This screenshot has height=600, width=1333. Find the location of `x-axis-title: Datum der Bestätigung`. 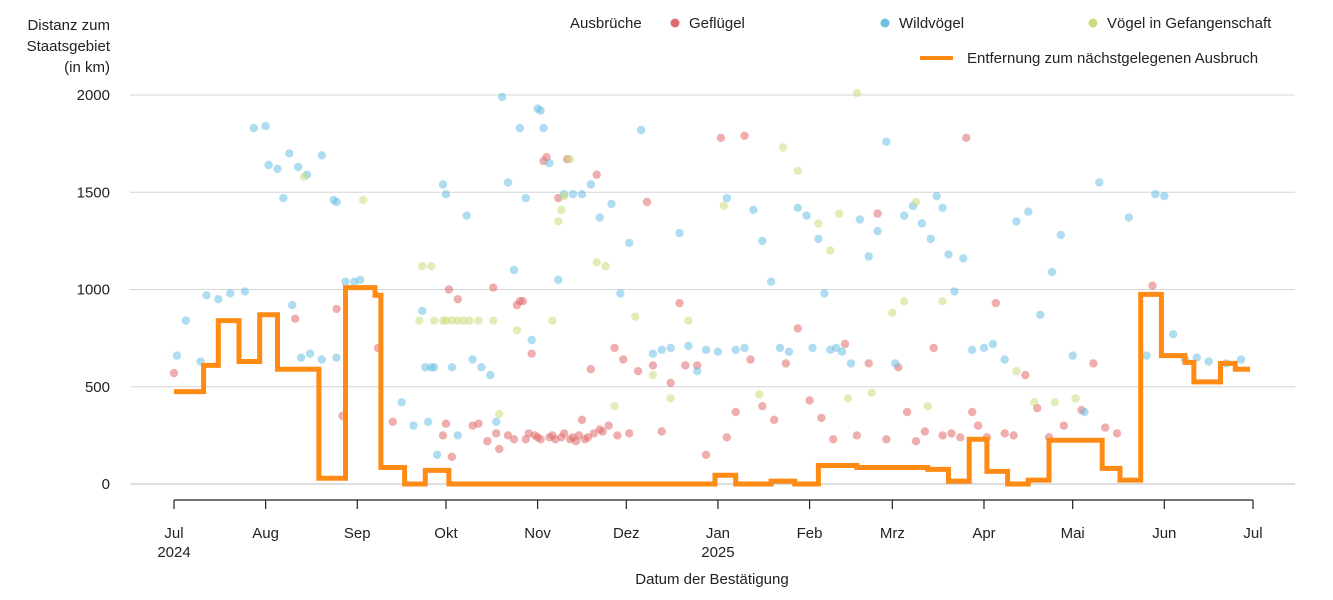

x-axis-title: Datum der Bestätigung is located at coordinates (711, 579).